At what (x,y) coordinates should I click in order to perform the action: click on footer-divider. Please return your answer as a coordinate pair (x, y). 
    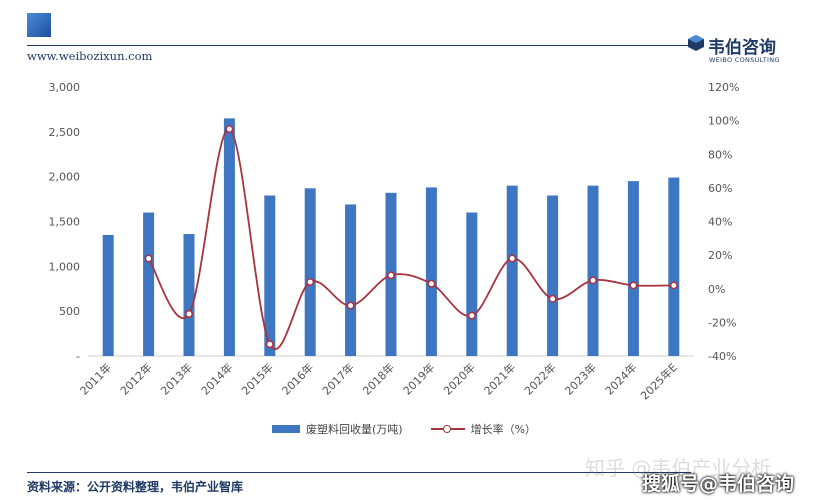
    Looking at the image, I should click on (359, 472).